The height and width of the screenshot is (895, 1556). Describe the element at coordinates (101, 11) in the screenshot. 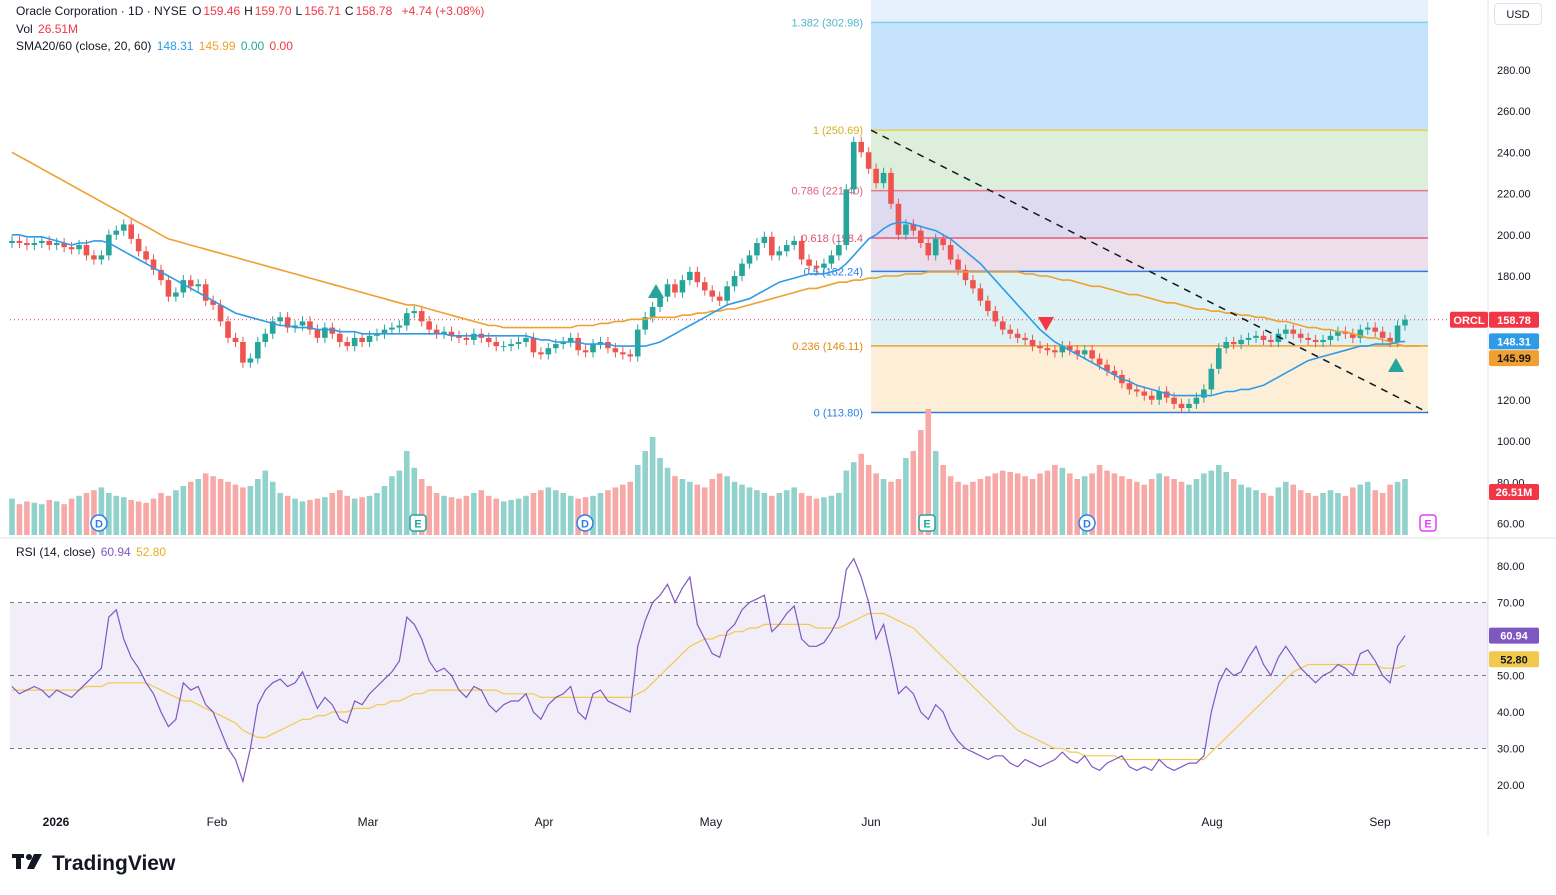

I see `symbol-title: Oracle Corporation · 1D · NYSE` at that location.